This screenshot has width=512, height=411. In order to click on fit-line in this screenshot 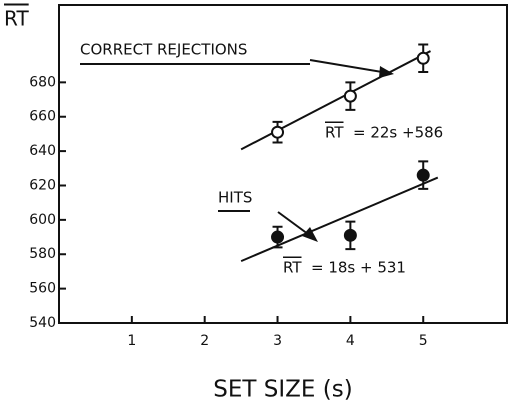, I will do `click(339, 219)`.